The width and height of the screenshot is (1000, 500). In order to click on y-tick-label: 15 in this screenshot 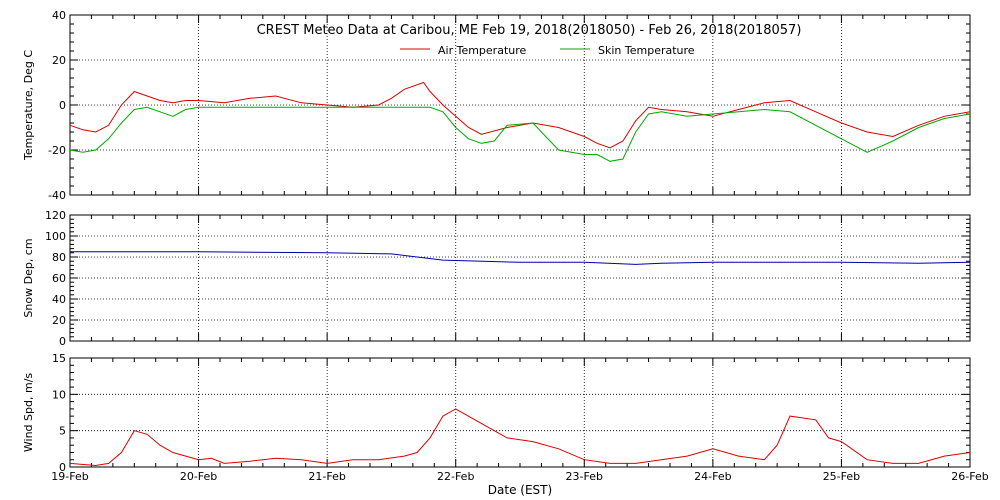, I will do `click(59, 358)`.